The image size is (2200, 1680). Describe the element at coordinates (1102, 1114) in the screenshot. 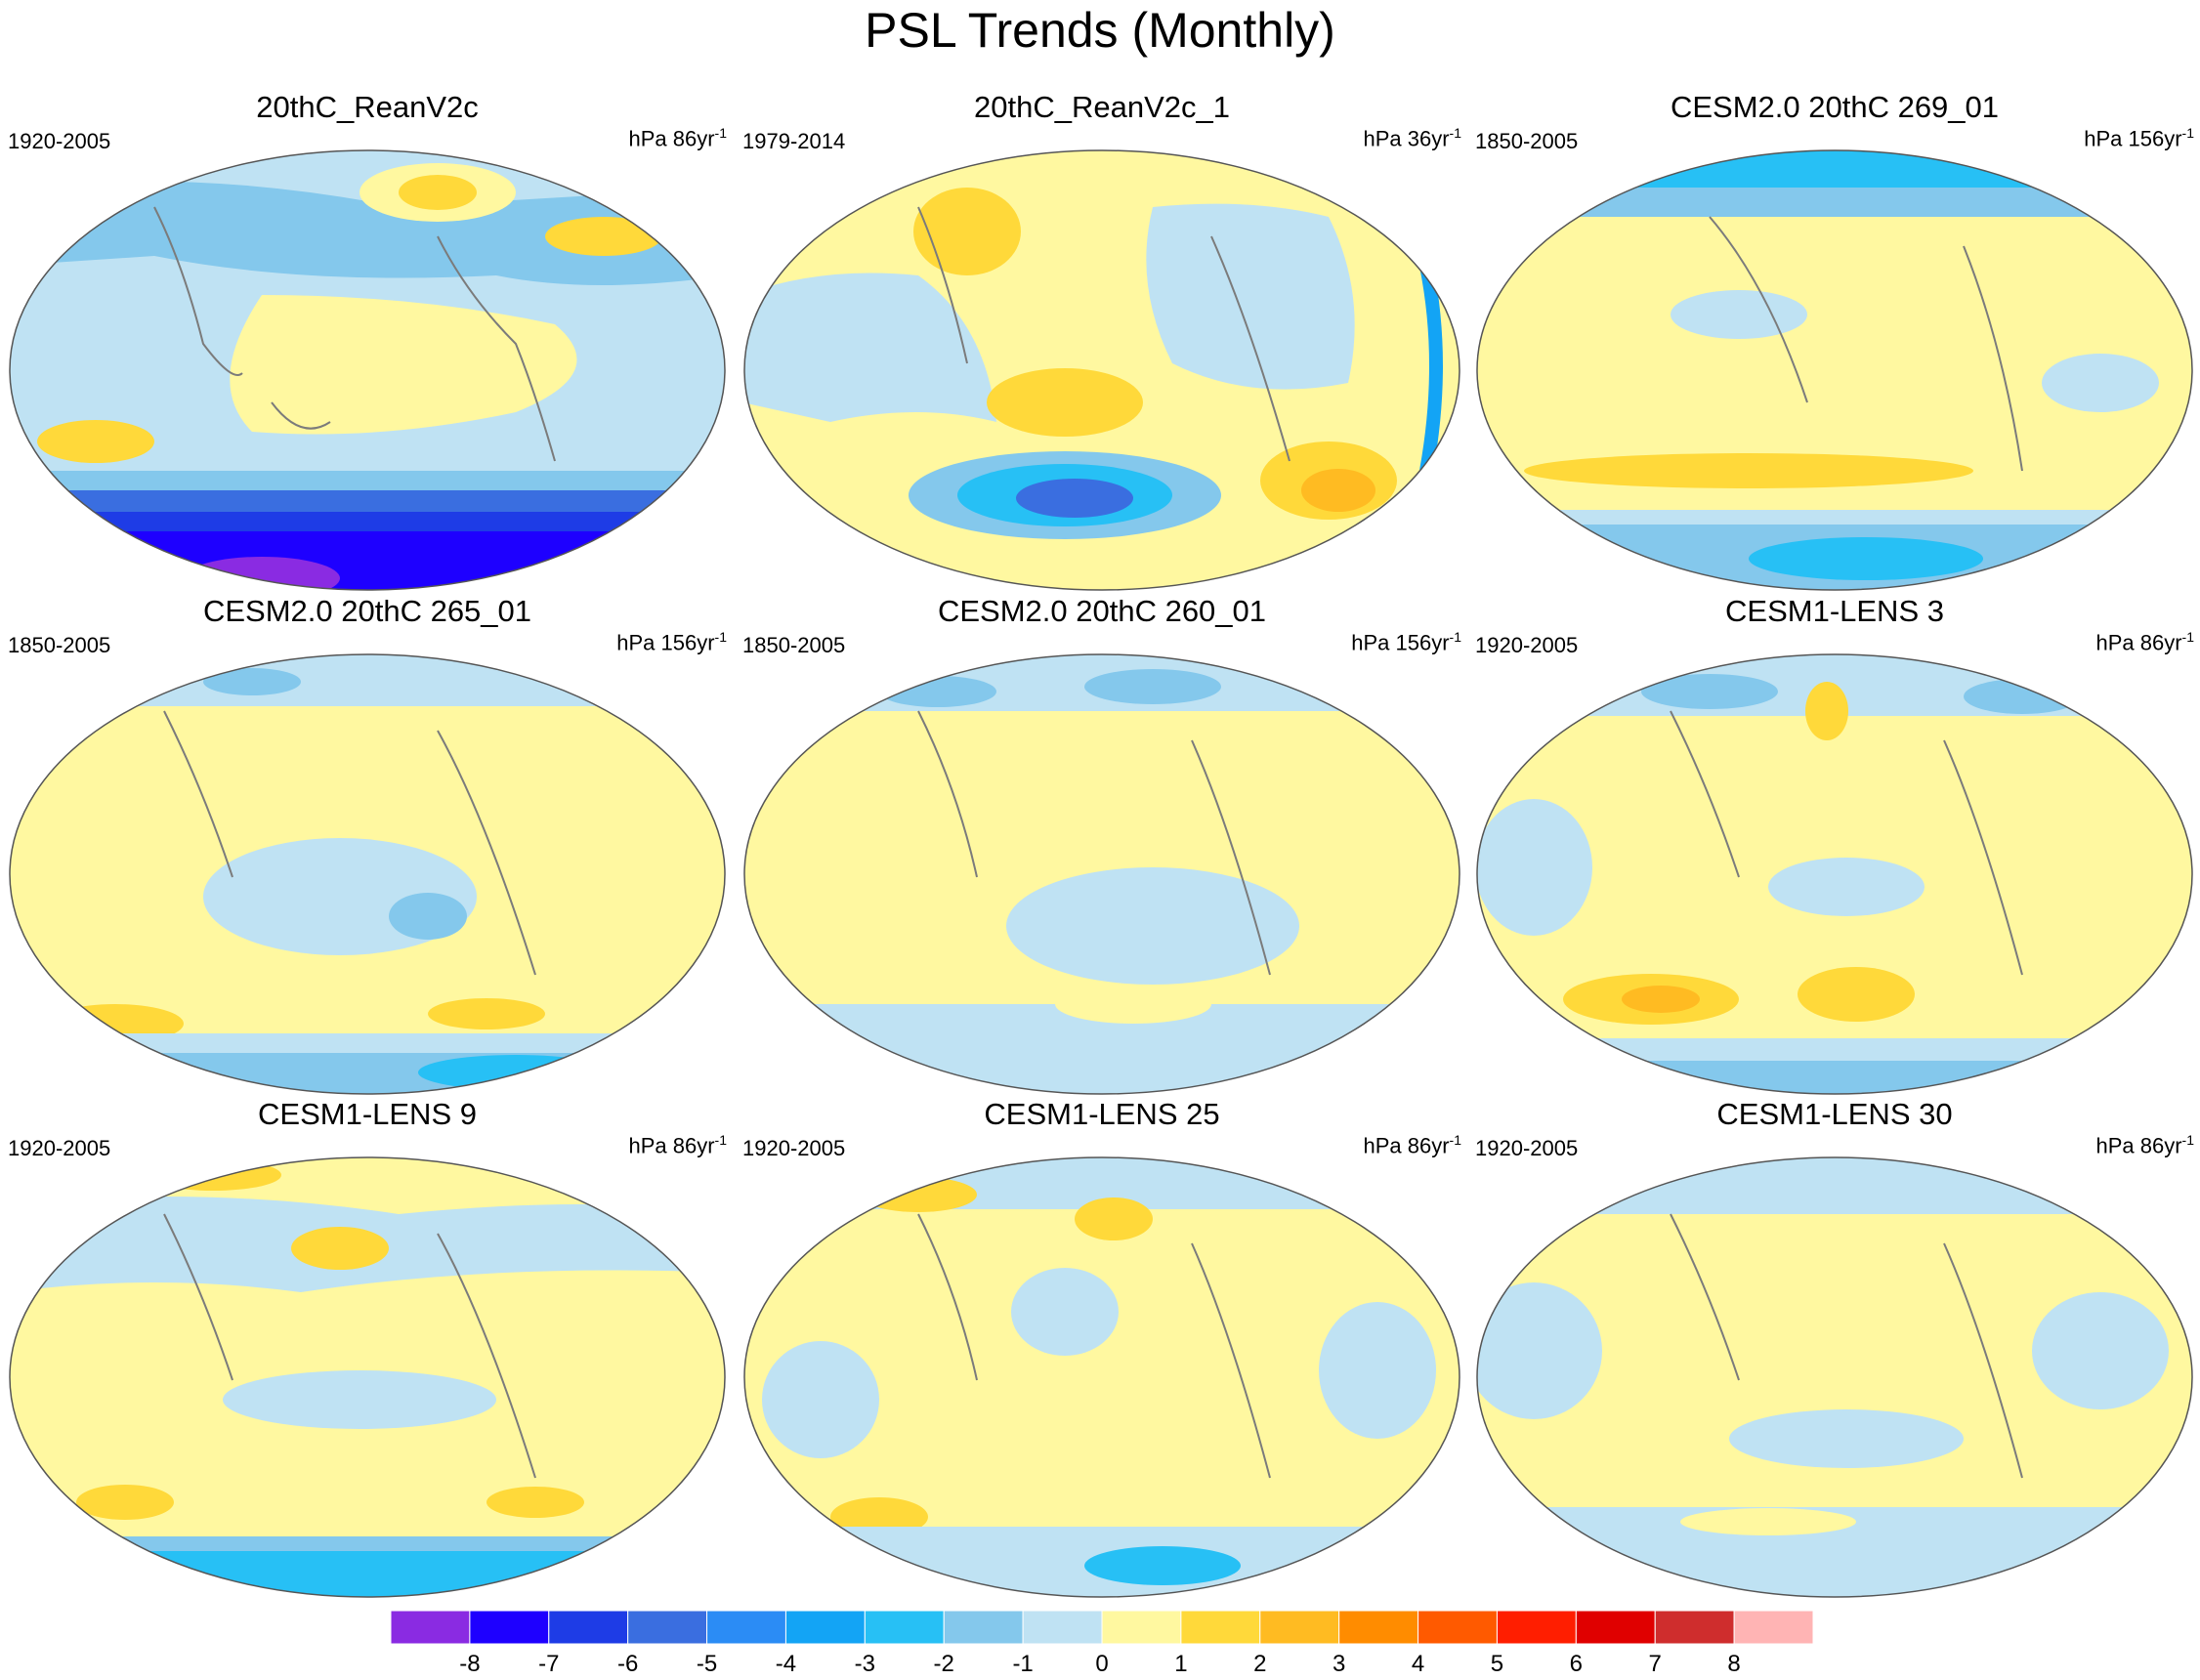

I see `panel-title: CESM1-LENS 25` at that location.